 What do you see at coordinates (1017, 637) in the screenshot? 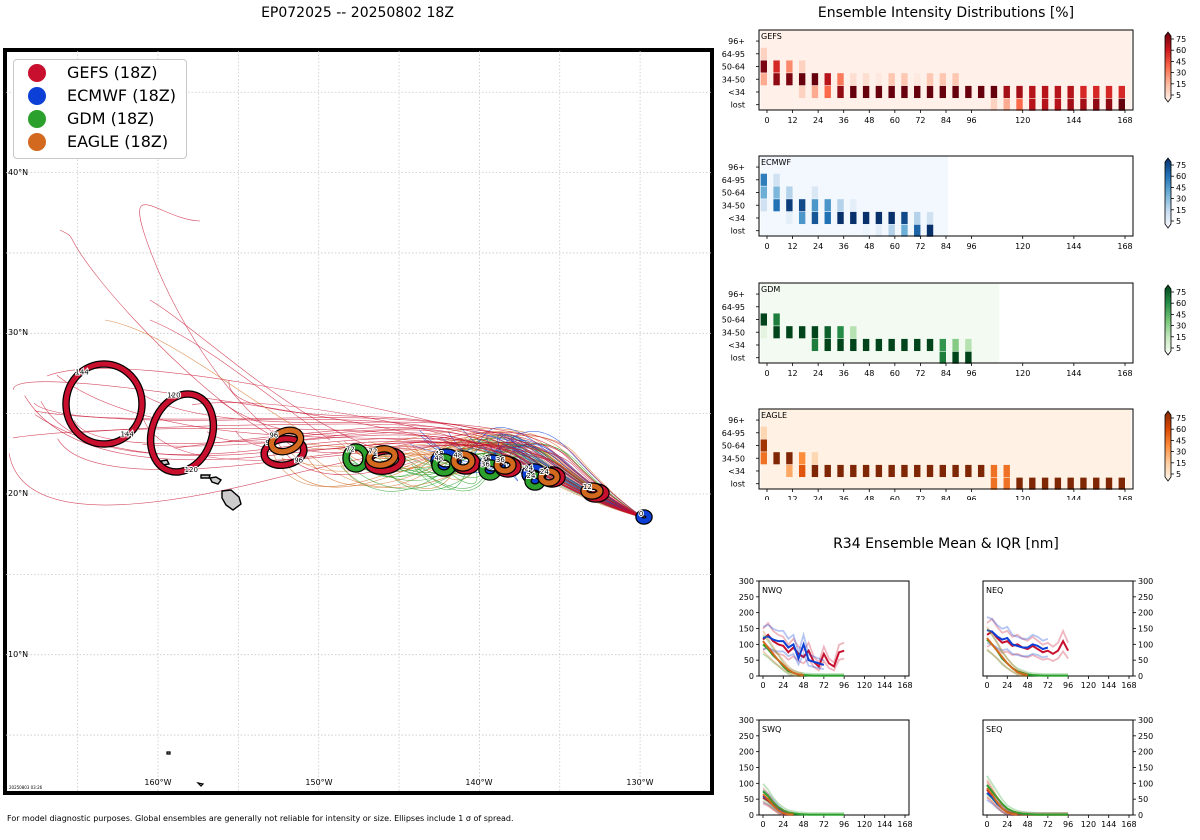
I see `r34-series-ecmwf` at bounding box center [1017, 637].